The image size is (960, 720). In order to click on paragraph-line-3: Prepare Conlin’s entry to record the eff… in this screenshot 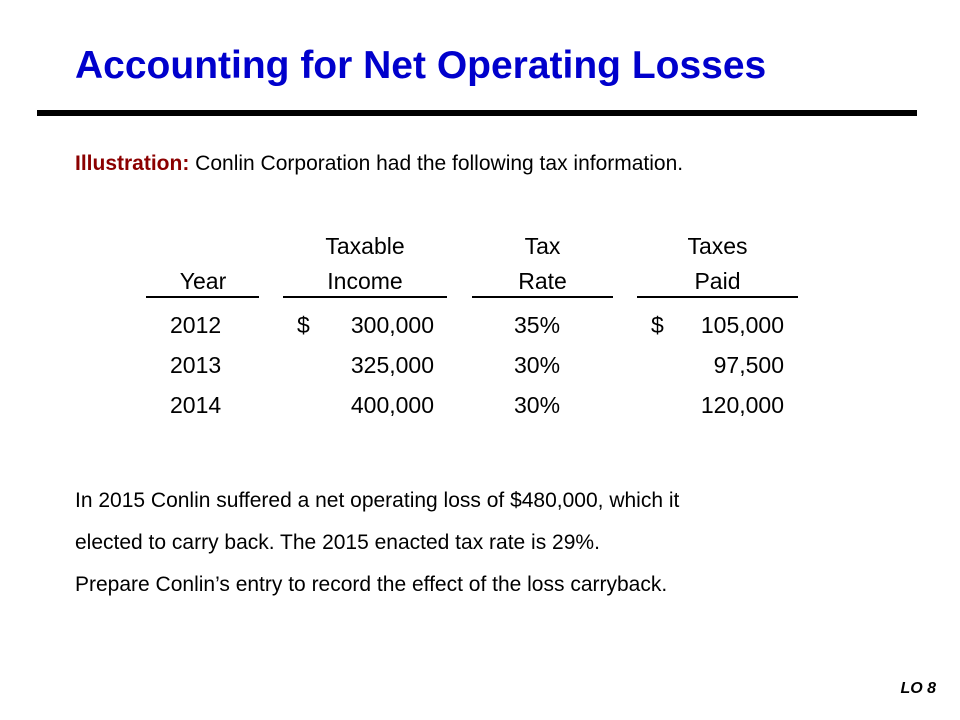, I will do `click(371, 584)`.